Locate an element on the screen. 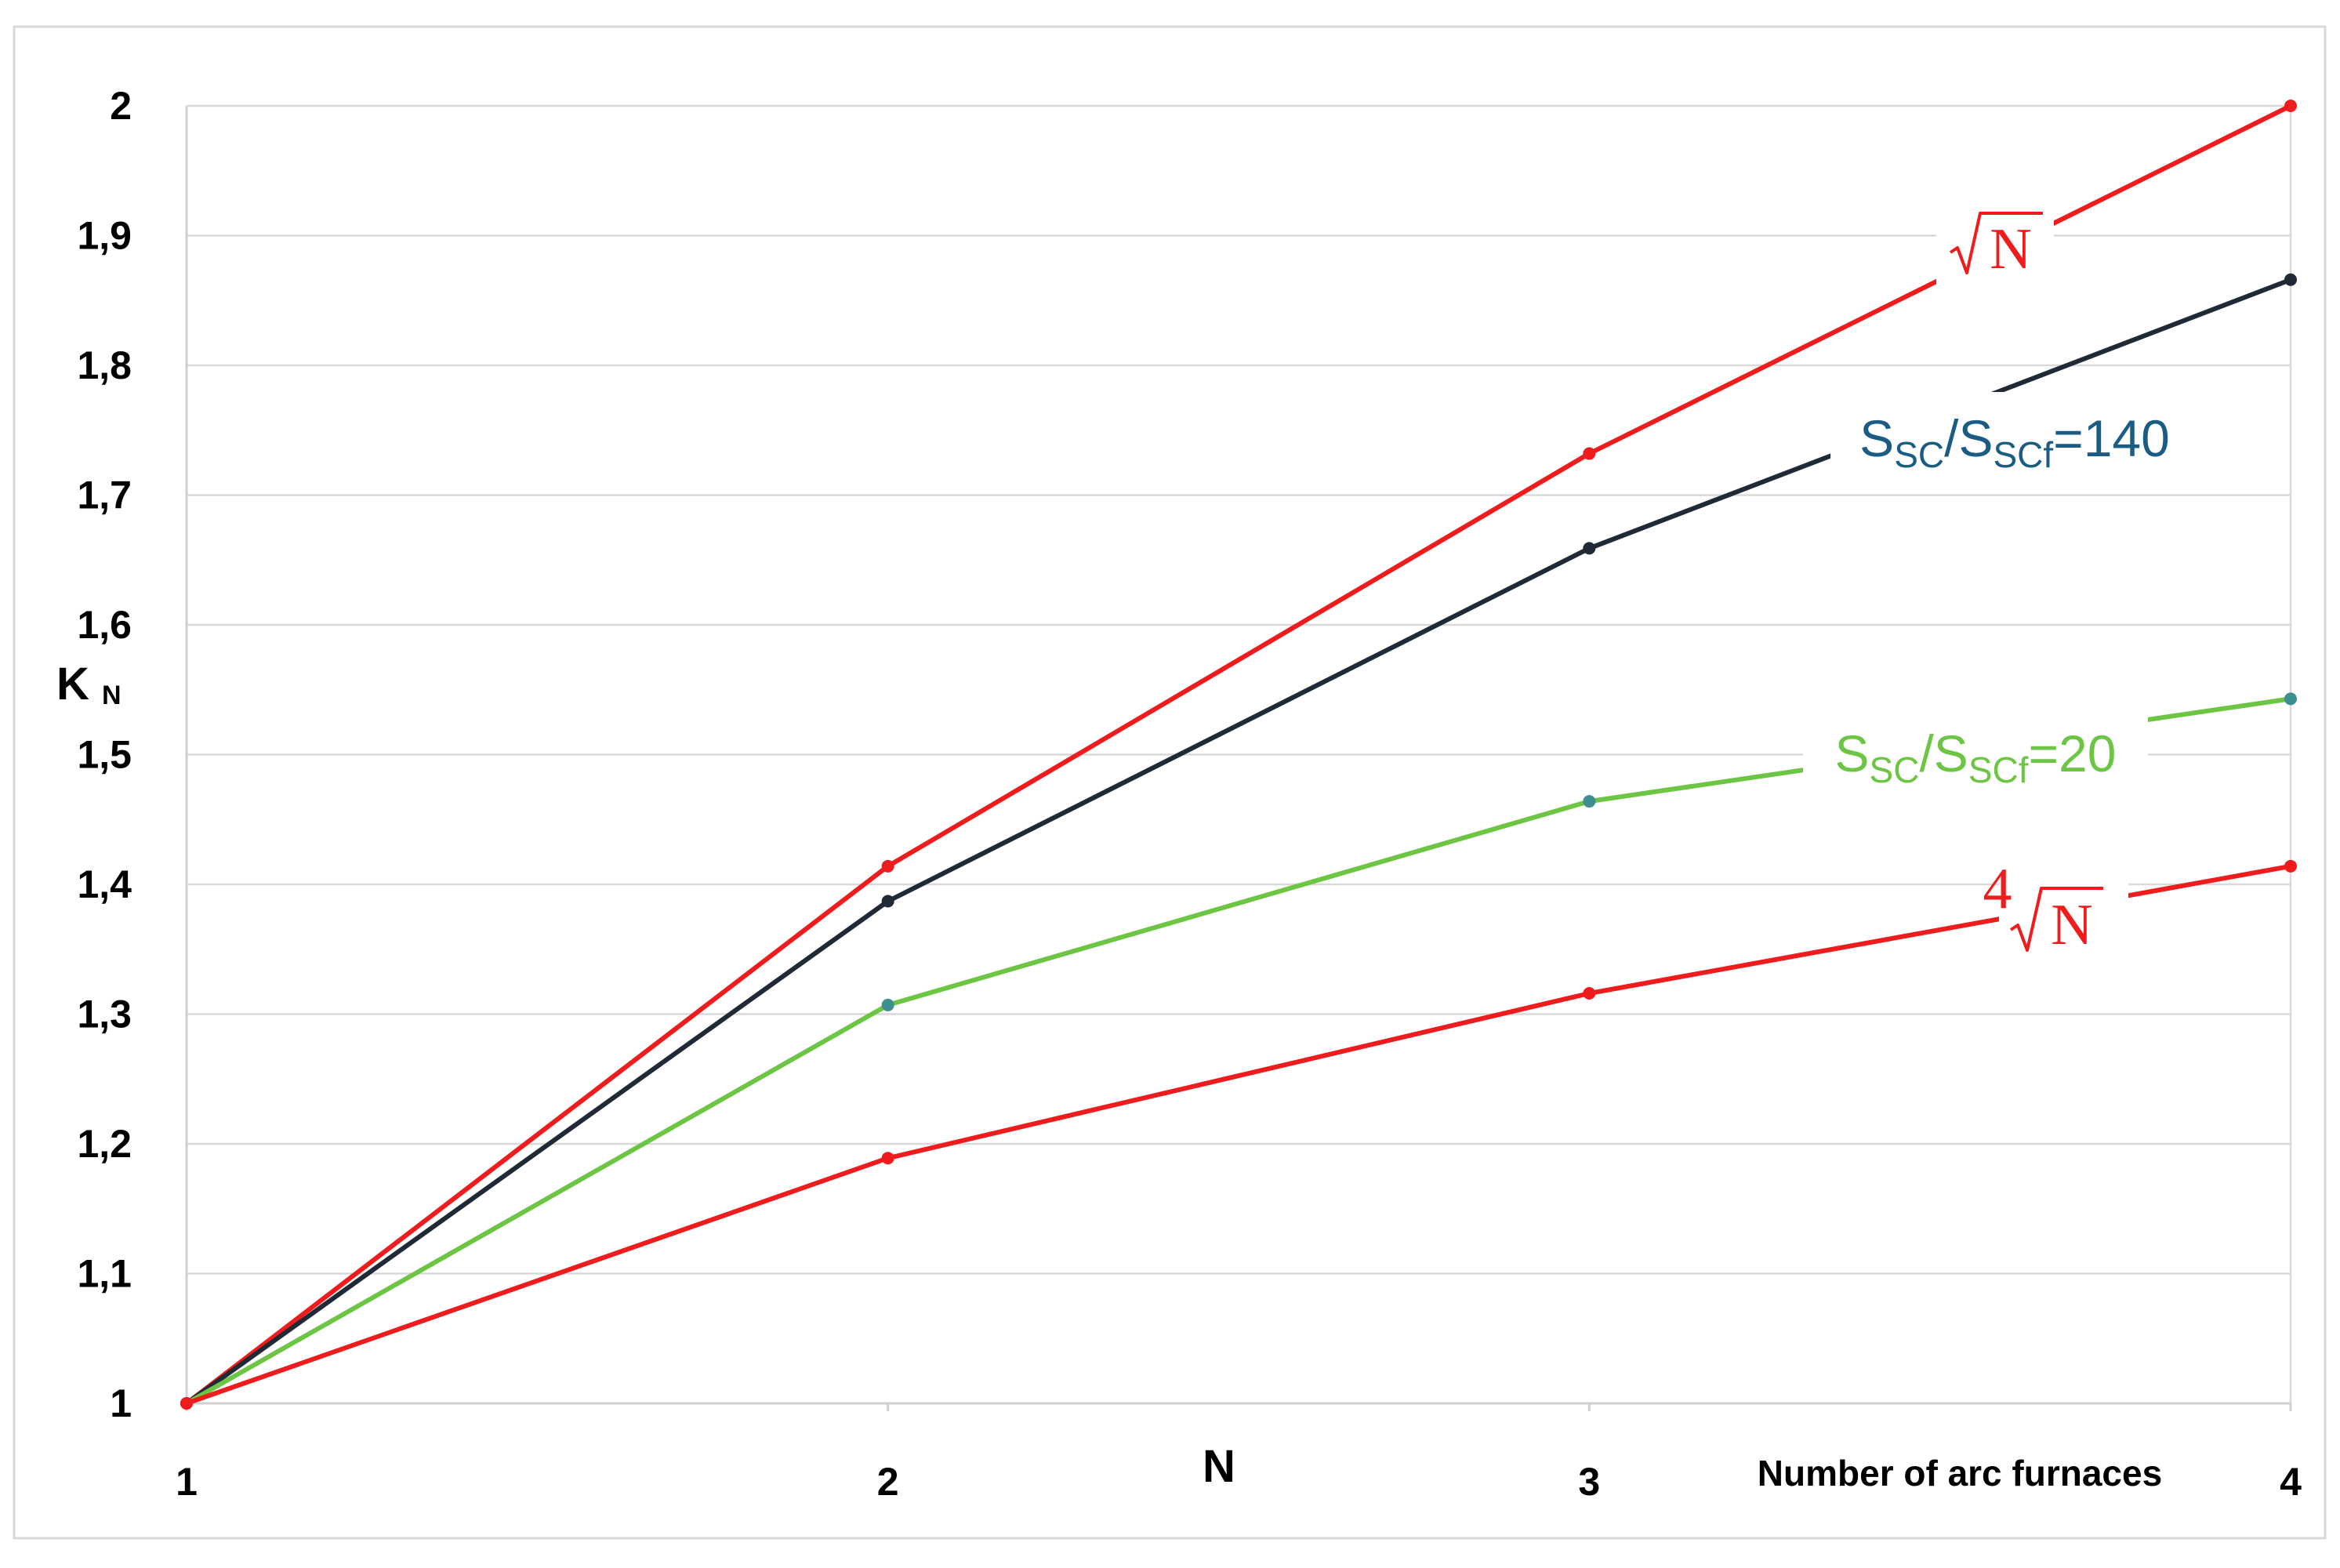  y-tick-label-1: 1 is located at coordinates (121, 1403).